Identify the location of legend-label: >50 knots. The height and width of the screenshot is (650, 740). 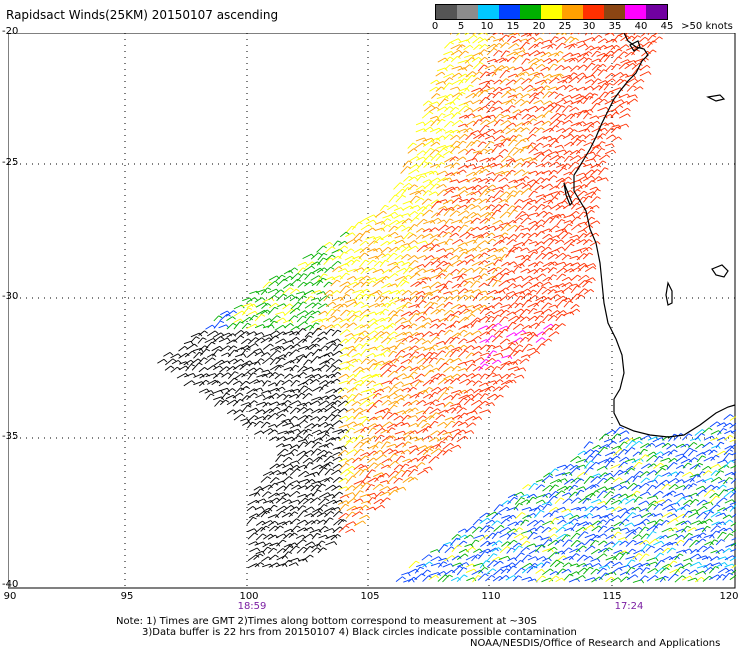
(707, 26).